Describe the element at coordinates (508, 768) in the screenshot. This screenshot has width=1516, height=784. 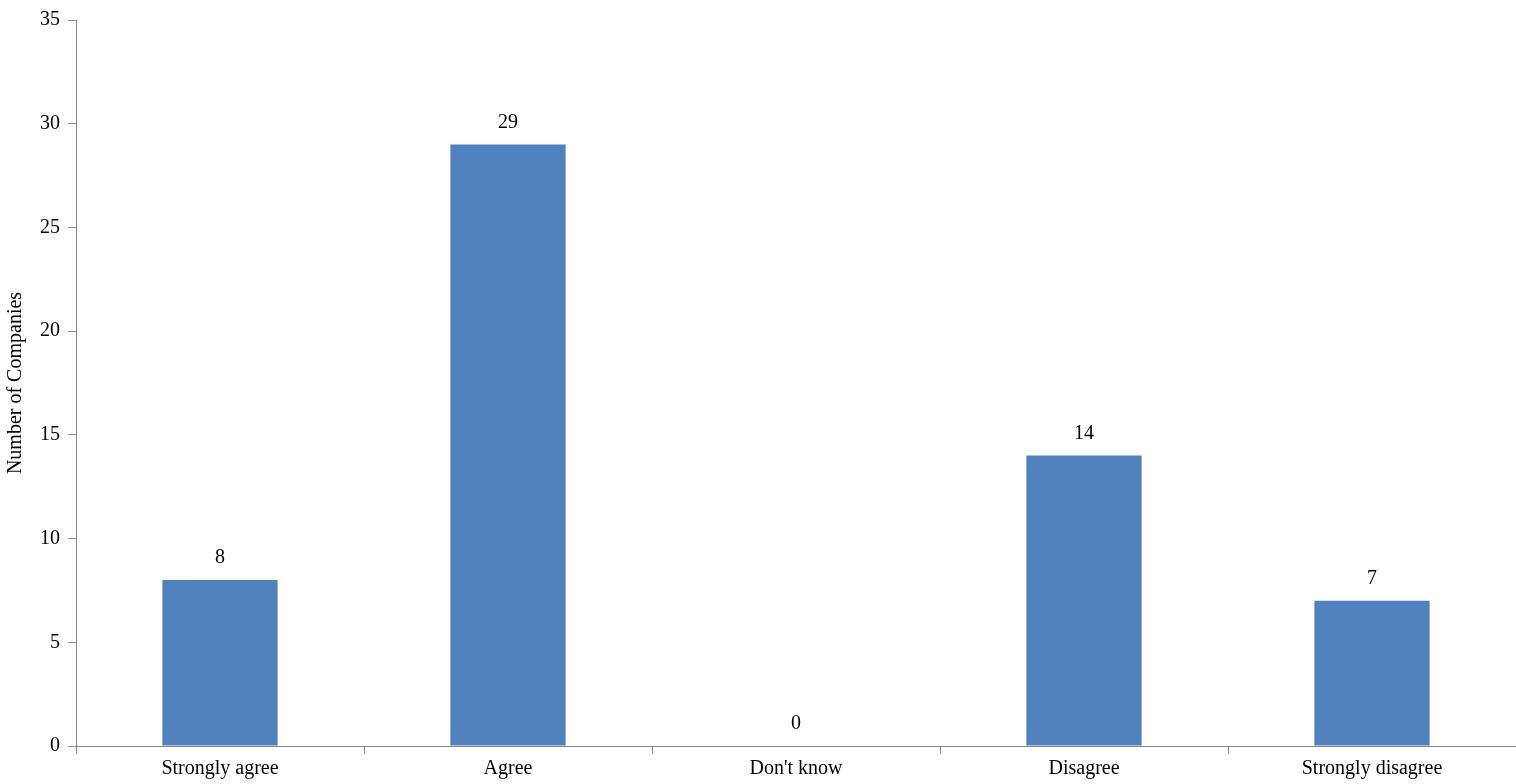
I see `x-tick-label: Agree` at that location.